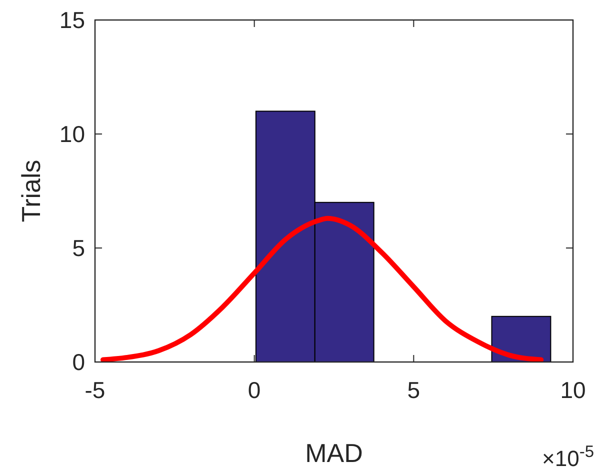  Describe the element at coordinates (78, 362) in the screenshot. I see `y-tick-label: 0` at that location.